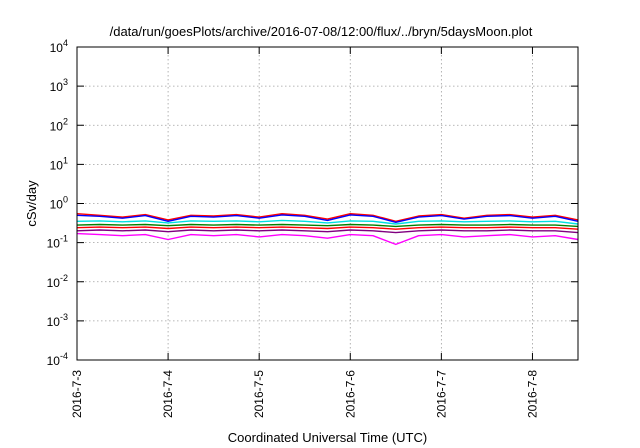 Image resolution: width=640 pixels, height=448 pixels. What do you see at coordinates (350, 394) in the screenshot?
I see `x-tick-label: 2016-7-6` at bounding box center [350, 394].